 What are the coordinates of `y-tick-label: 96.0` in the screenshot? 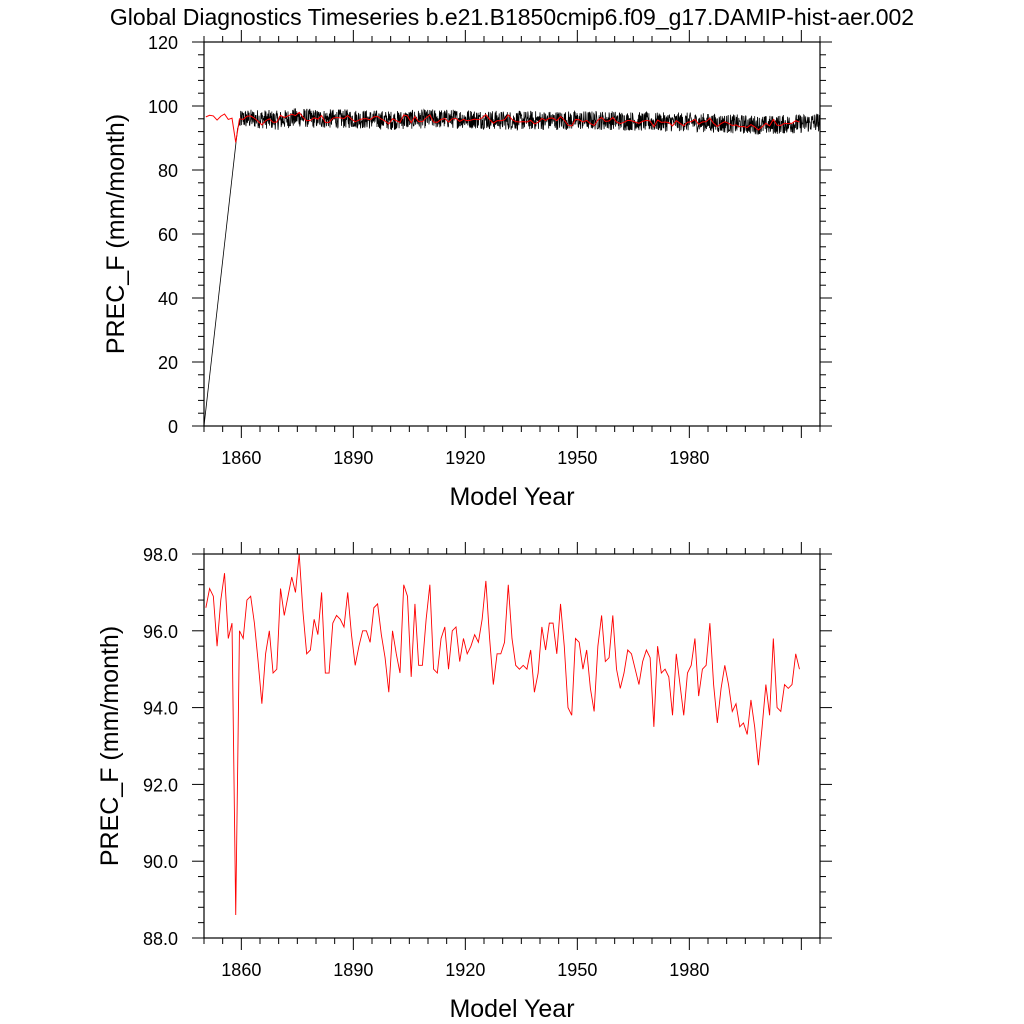 It's located at (160, 632).